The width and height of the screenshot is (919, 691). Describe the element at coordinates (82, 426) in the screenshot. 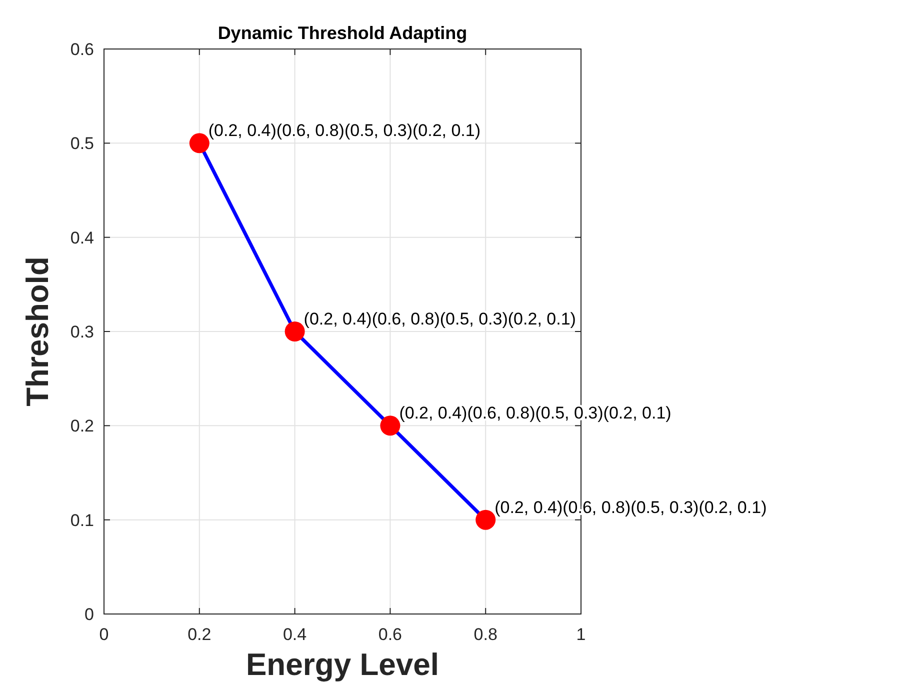

I see `y-tick-label: 0.2` at that location.